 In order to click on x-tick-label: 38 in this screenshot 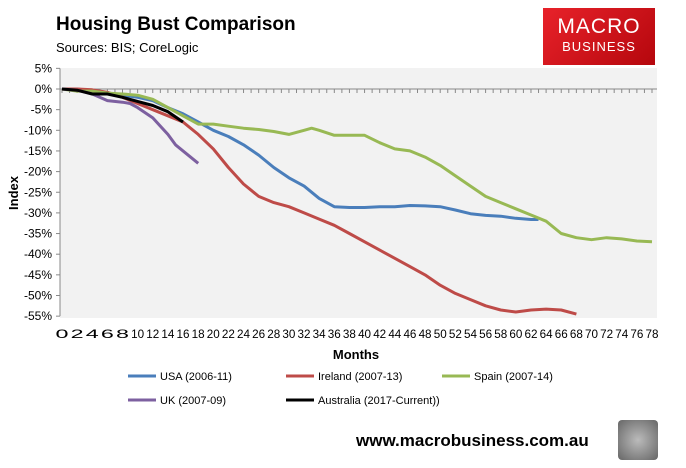, I will do `click(349, 334)`.